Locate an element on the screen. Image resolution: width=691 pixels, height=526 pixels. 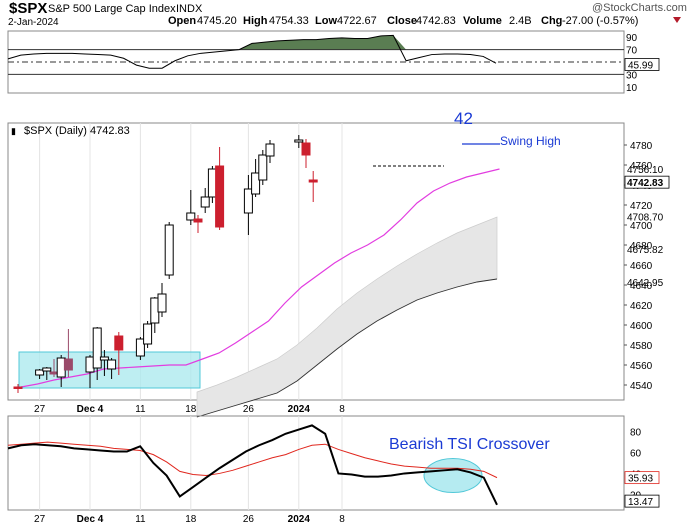
watermark: @StockCharts.com is located at coordinates (639, 8).